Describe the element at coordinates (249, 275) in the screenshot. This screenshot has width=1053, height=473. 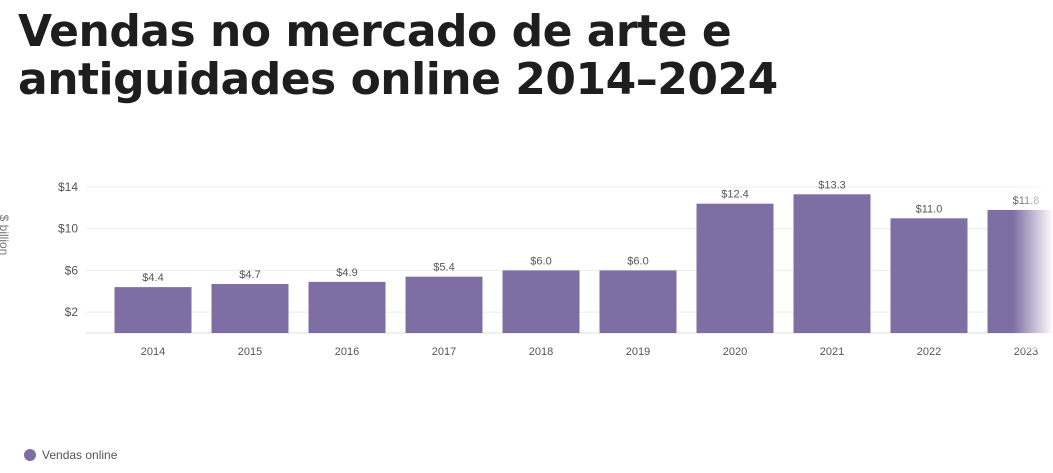
I see `data-label: $4.7` at that location.